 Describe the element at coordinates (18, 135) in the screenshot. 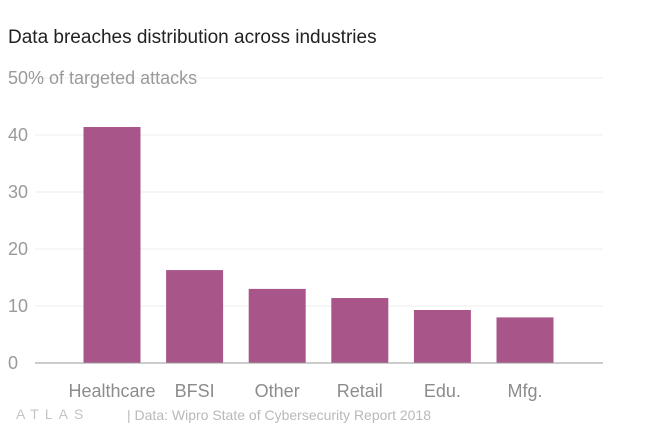

I see `y-tick-label: 40` at that location.